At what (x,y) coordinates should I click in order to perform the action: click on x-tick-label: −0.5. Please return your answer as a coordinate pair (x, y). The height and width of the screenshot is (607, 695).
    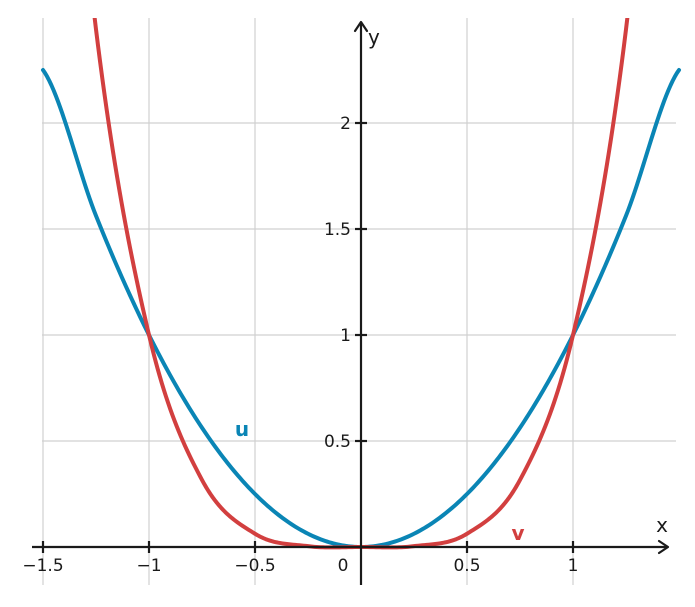
    Looking at the image, I should click on (254, 566).